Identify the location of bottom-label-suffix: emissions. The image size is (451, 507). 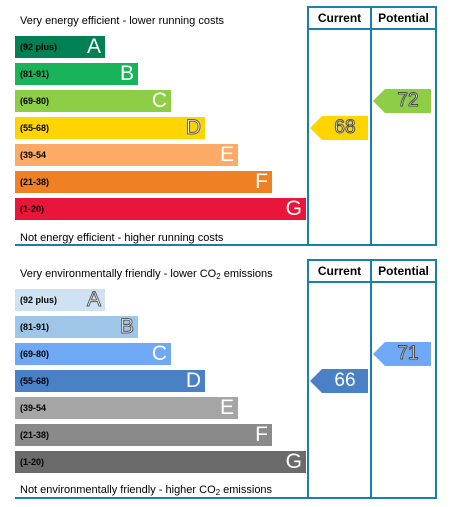
(246, 490).